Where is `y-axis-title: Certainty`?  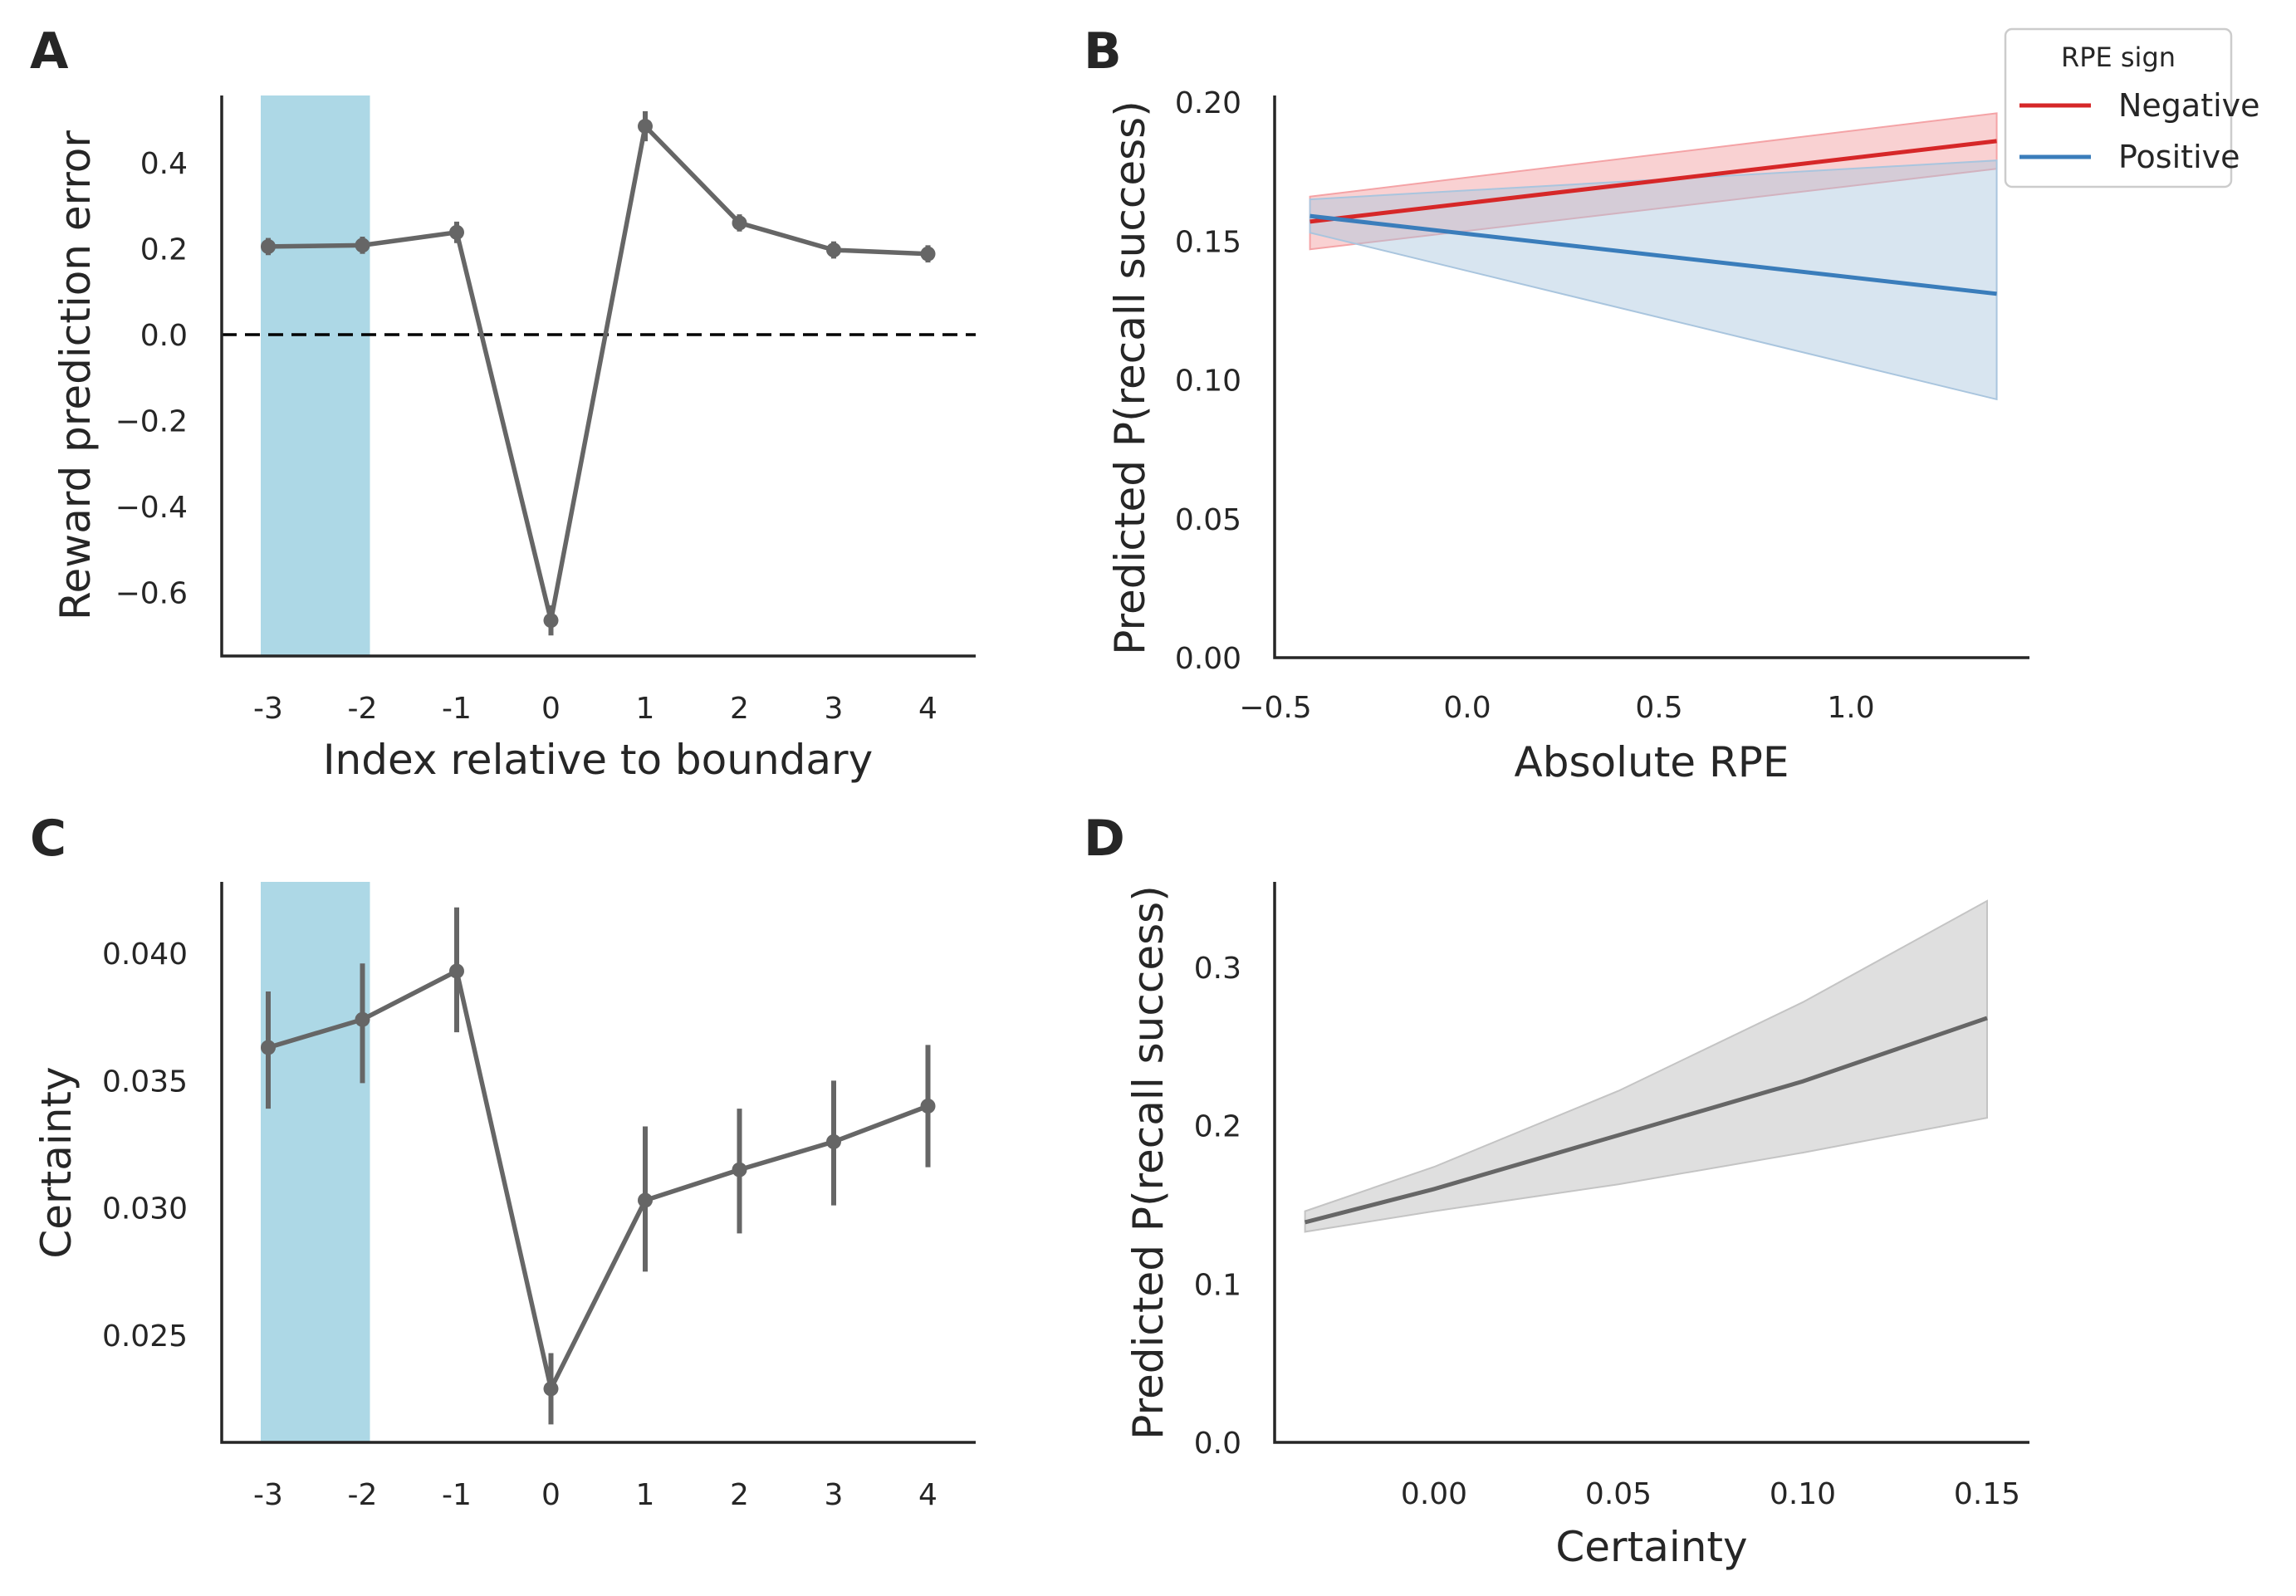
y-axis-title: Certainty is located at coordinates (56, 1162).